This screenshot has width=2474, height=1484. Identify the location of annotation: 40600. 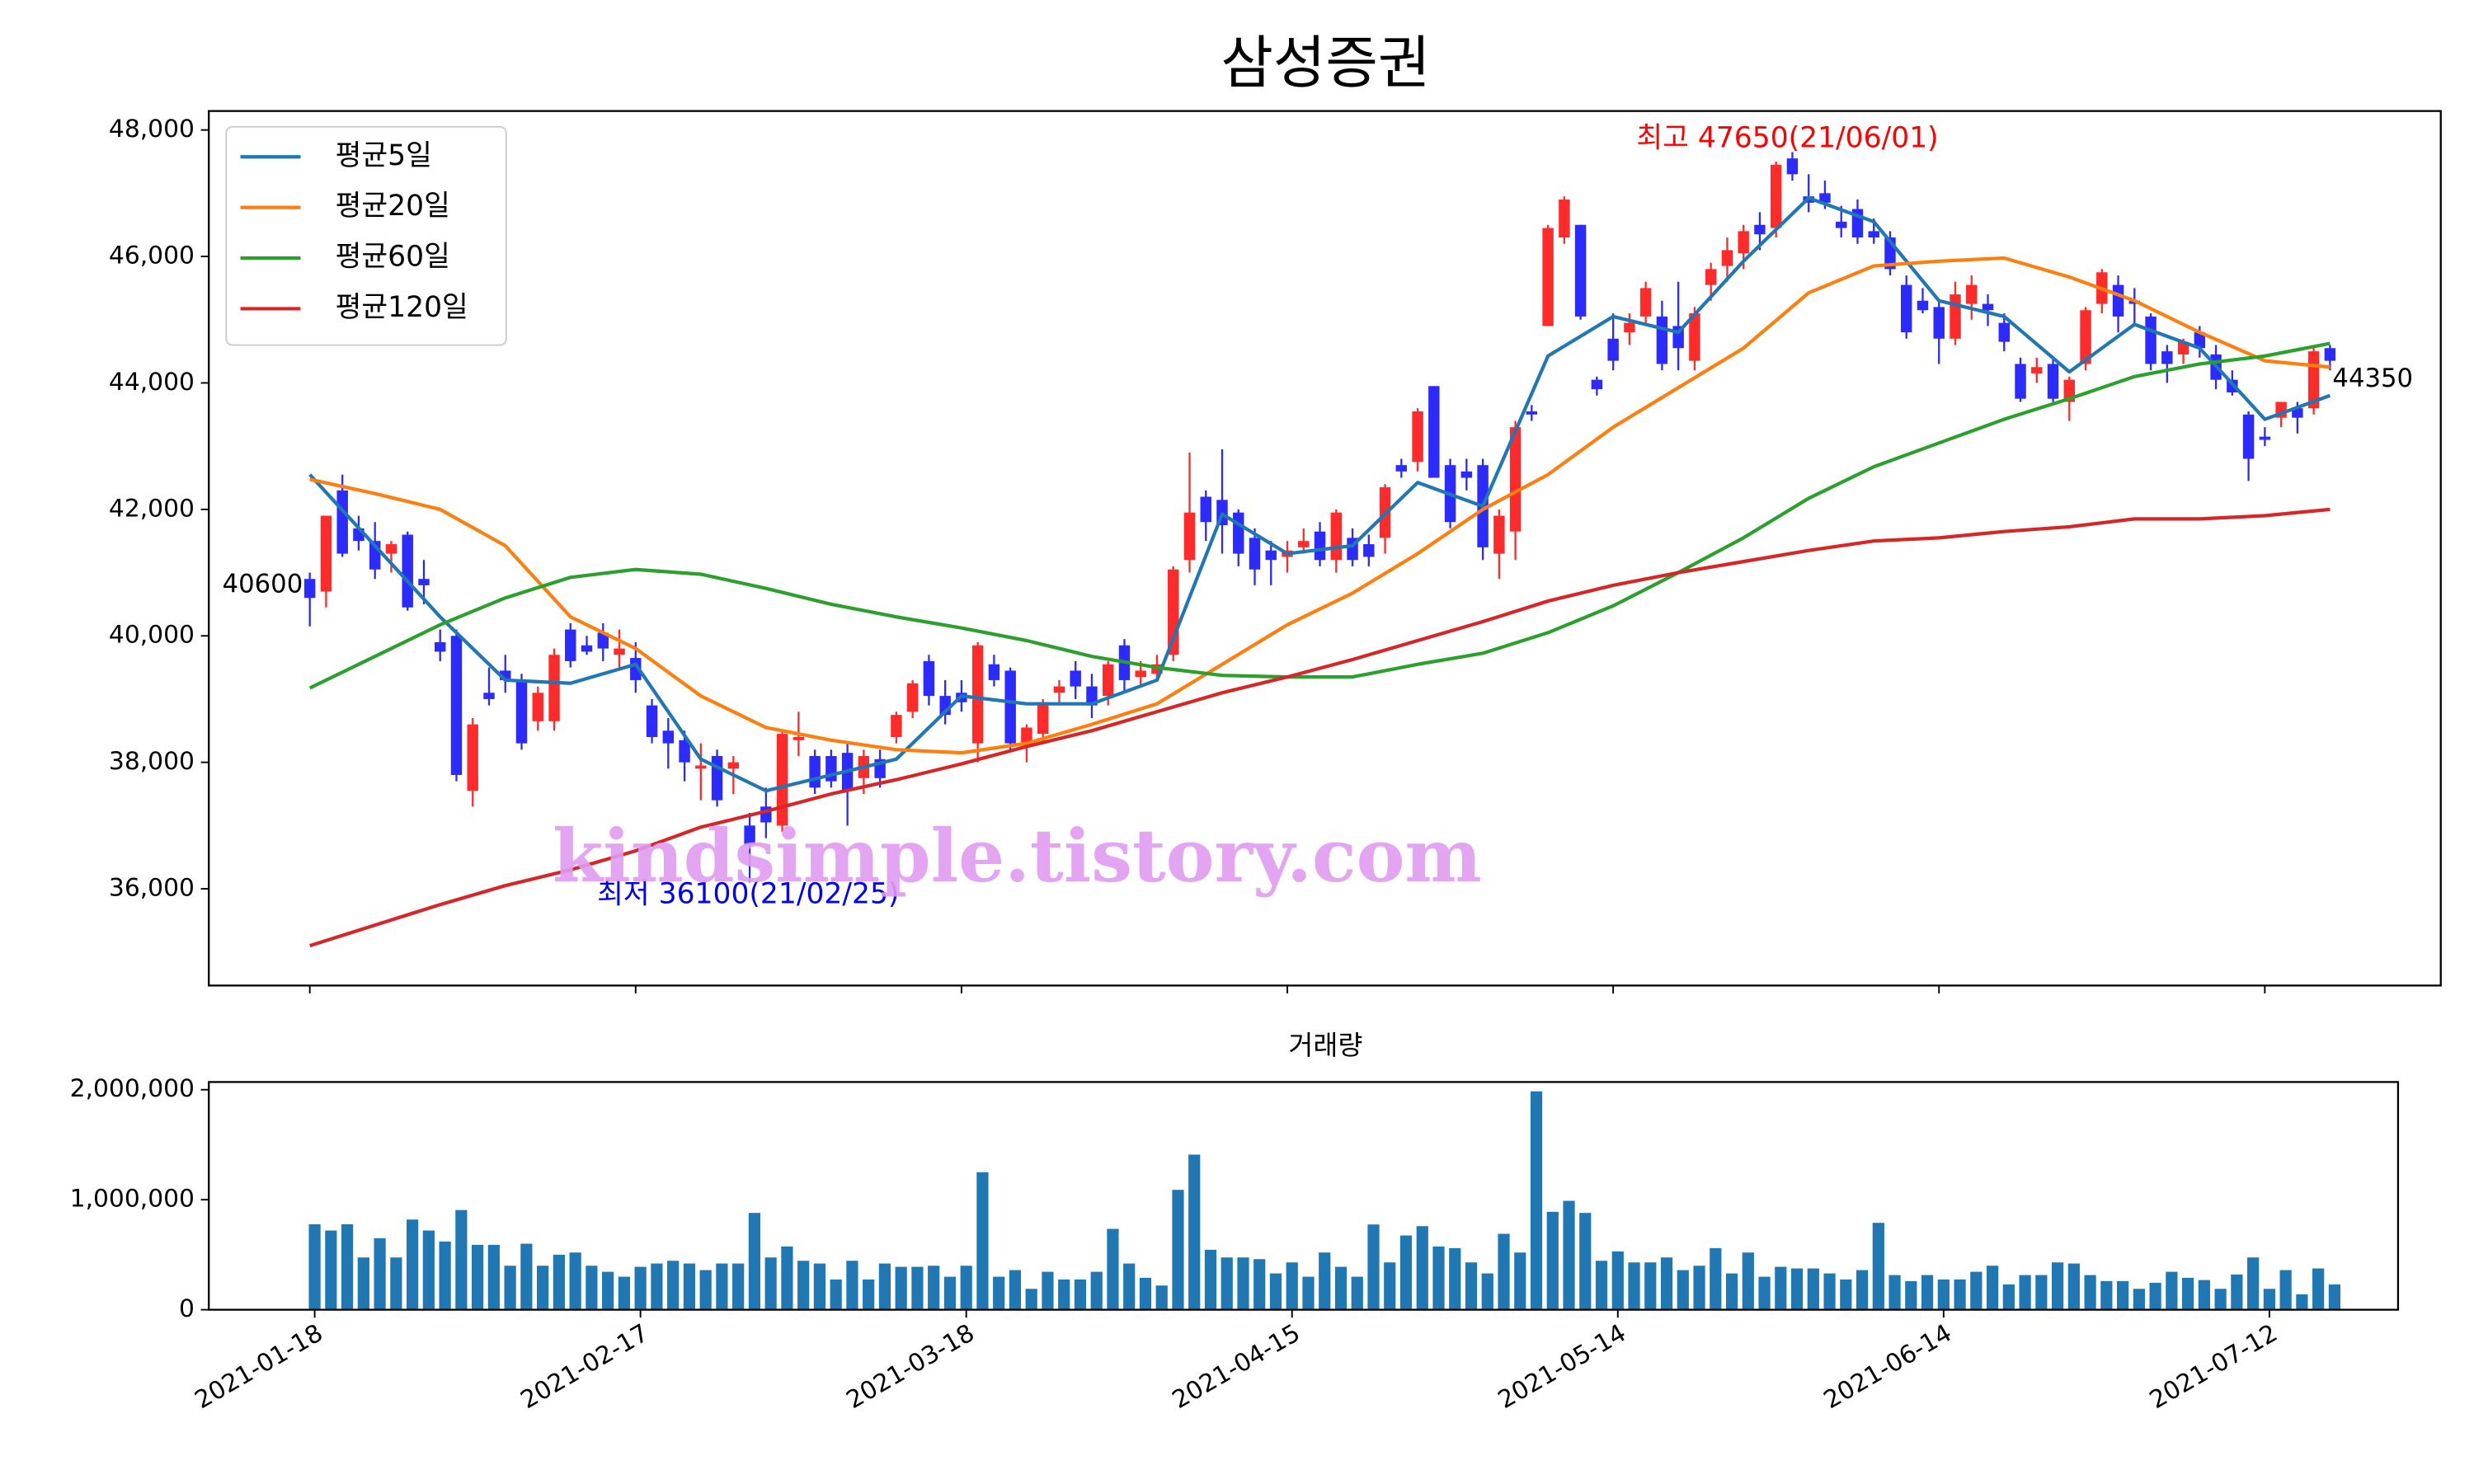
(263, 585).